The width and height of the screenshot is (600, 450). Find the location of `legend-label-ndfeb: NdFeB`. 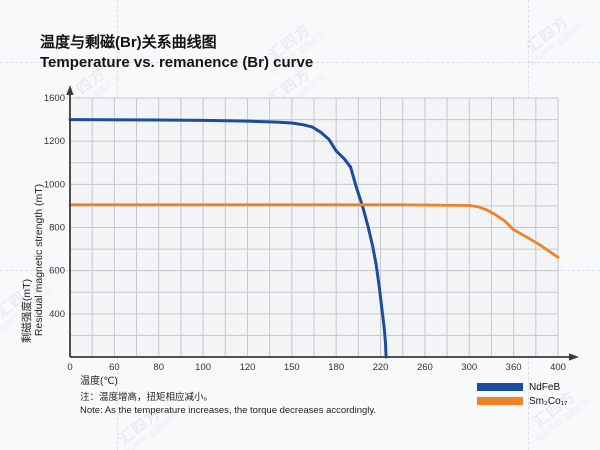

legend-label-ndfeb: NdFeB is located at coordinates (545, 387).